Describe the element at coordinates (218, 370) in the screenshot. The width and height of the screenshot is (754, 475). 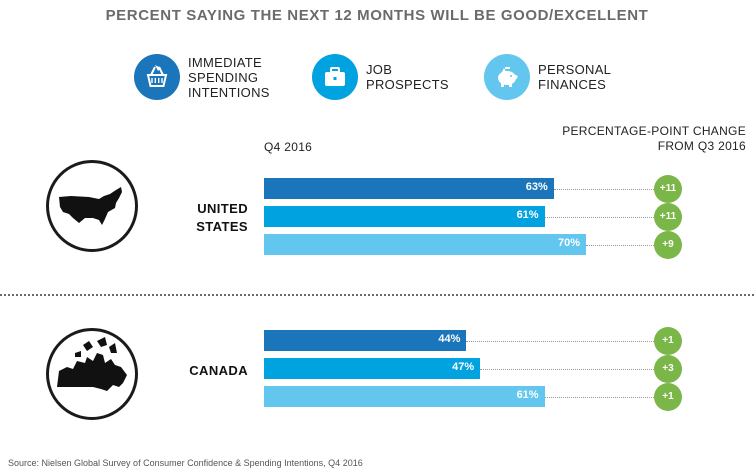
I see `country-label-canada: CANADA` at that location.